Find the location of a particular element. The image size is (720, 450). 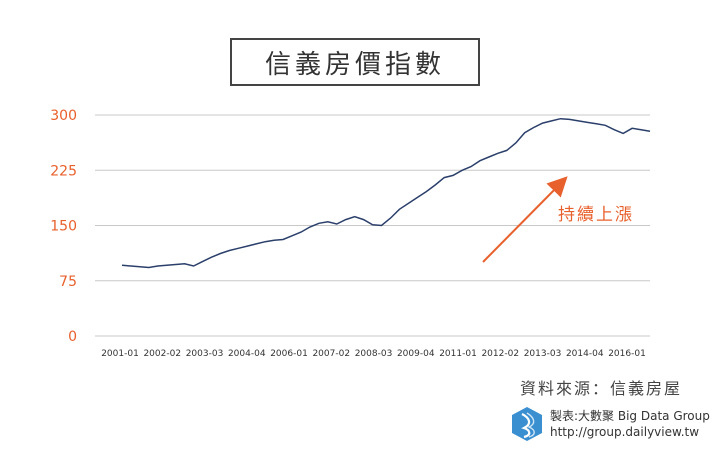

x-tick-label: 2008-03 is located at coordinates (374, 354).